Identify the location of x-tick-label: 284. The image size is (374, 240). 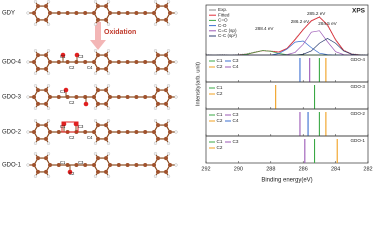
(335, 169).